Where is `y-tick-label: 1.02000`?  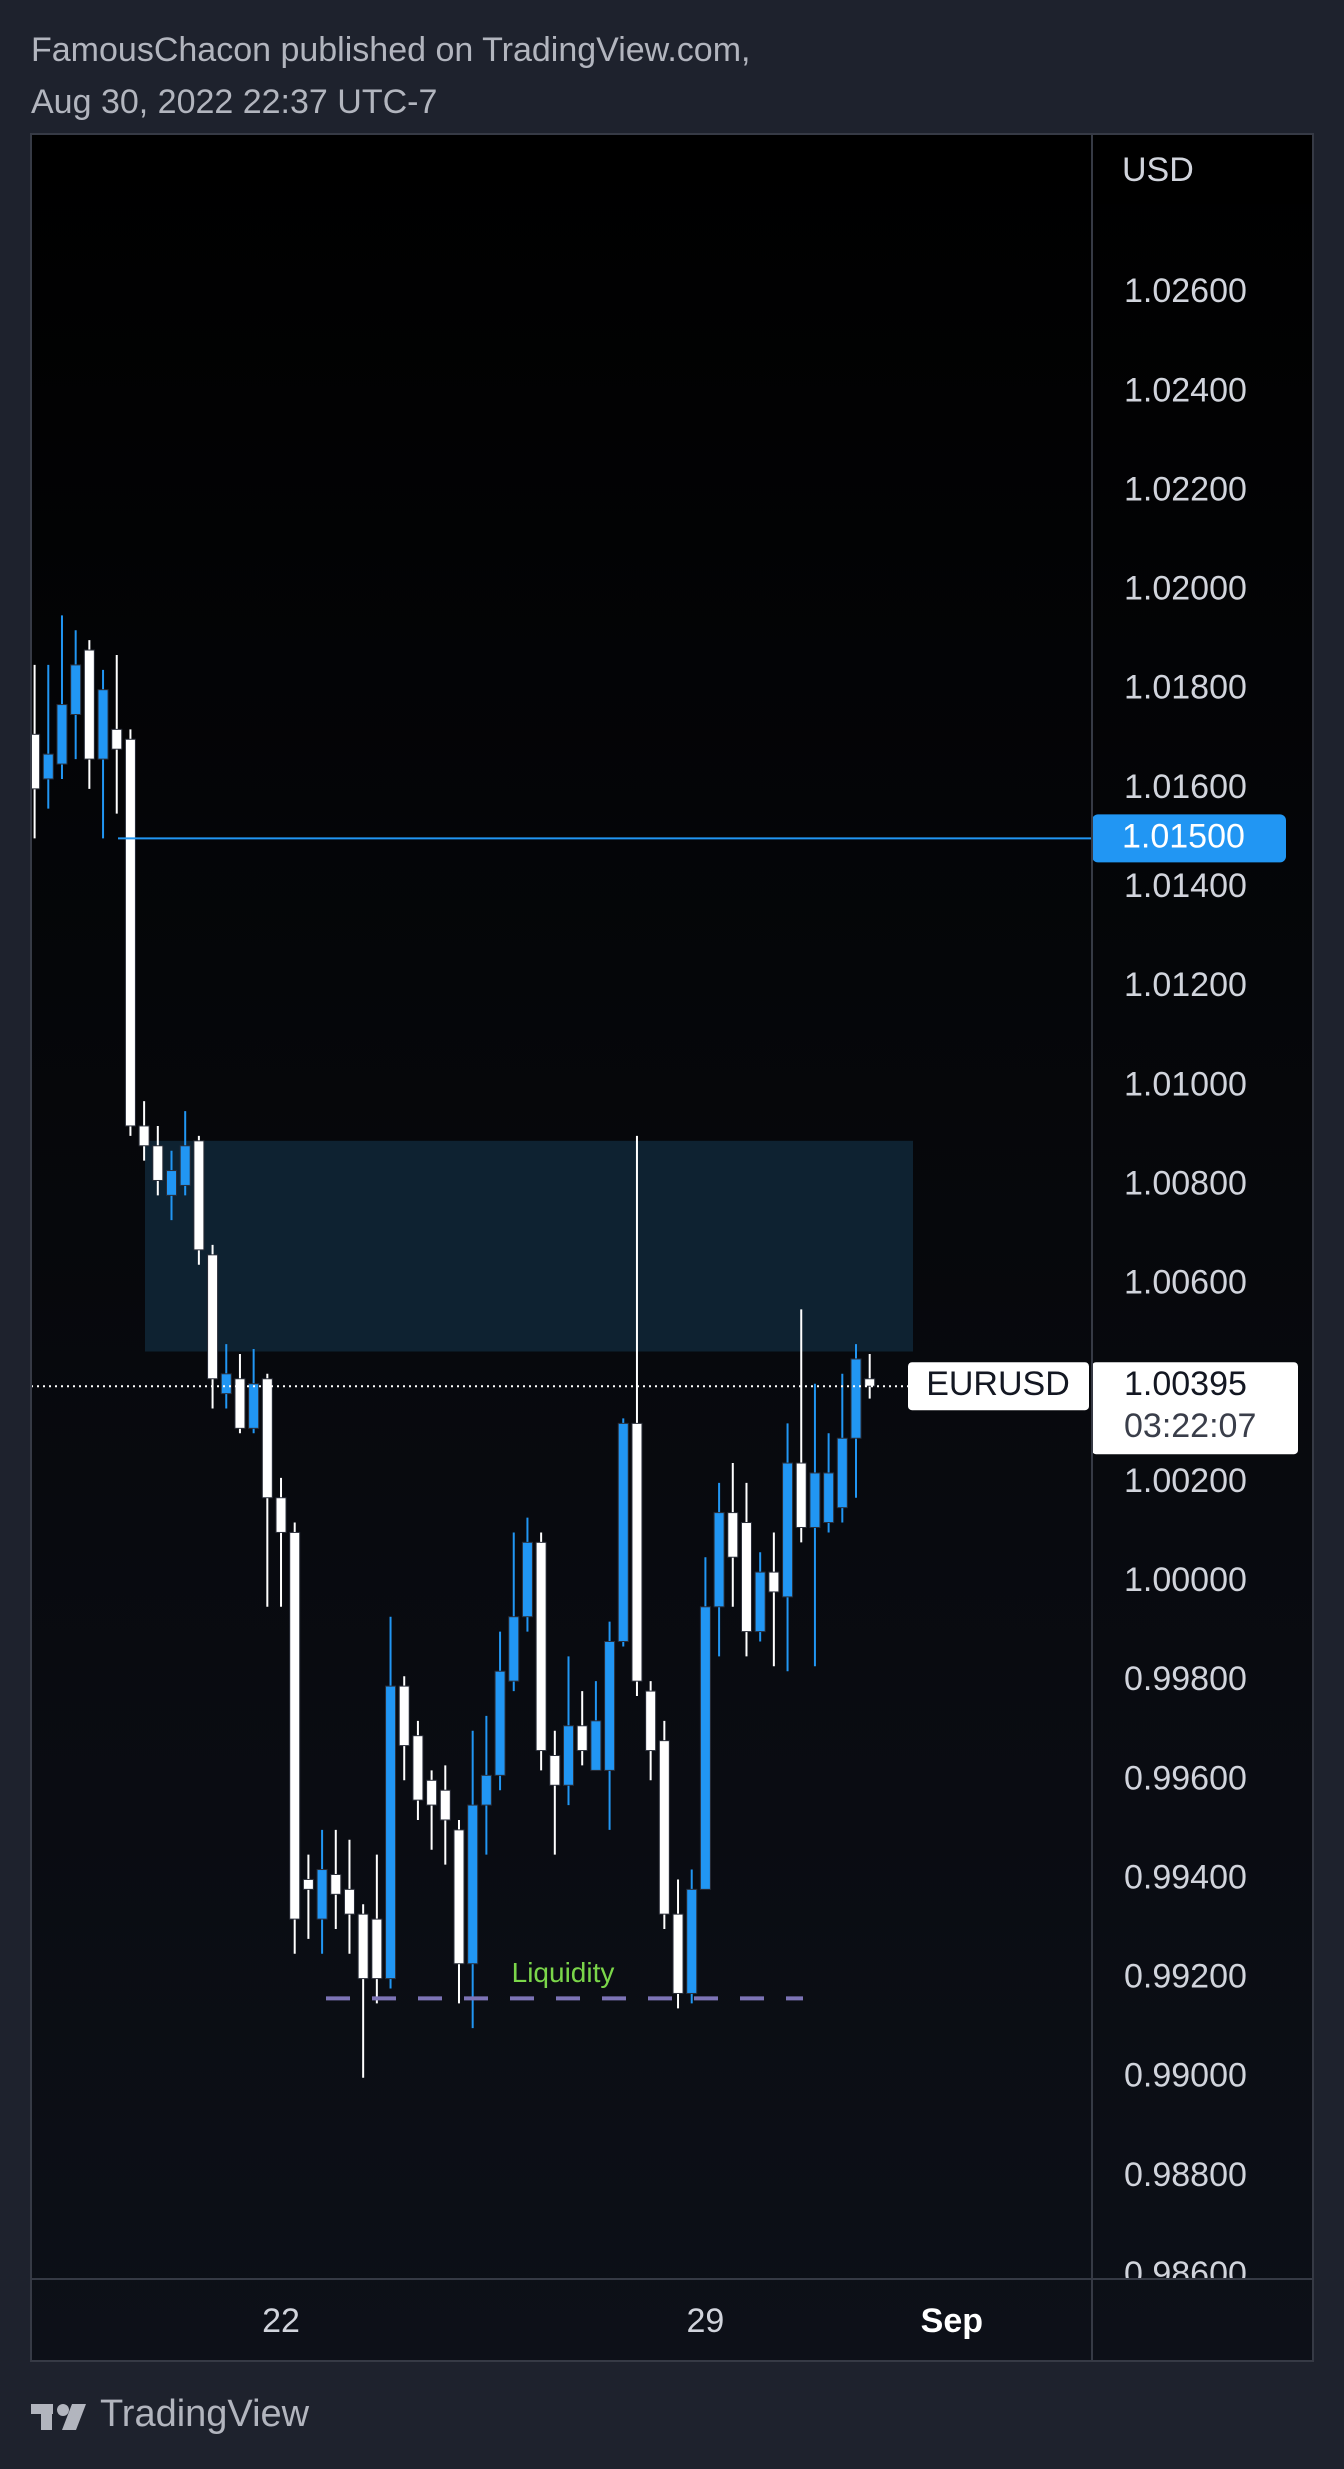 y-tick-label: 1.02000 is located at coordinates (1185, 589).